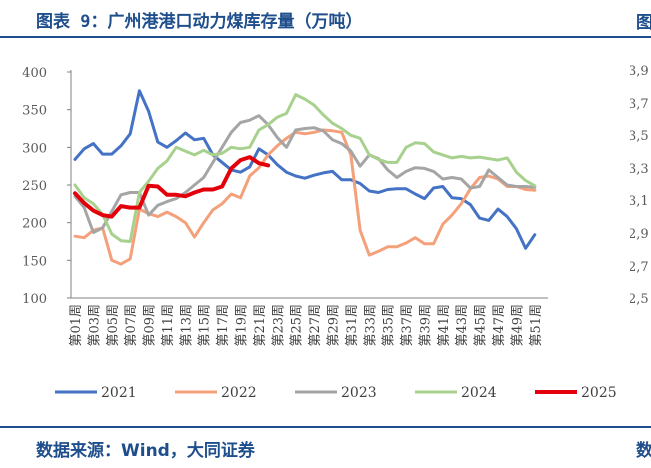 This screenshot has width=651, height=468. What do you see at coordinates (199, 22) in the screenshot?
I see `page-title: 图表 9：广州港港口动力煤库存量（万吨）` at bounding box center [199, 22].